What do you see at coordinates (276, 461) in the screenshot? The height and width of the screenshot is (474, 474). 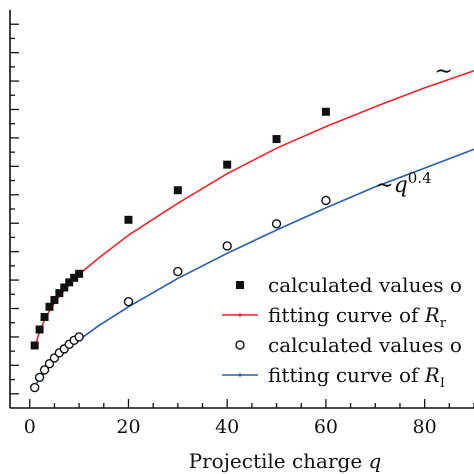 I see `x-axis-title-text: Projectile charge` at bounding box center [276, 461].